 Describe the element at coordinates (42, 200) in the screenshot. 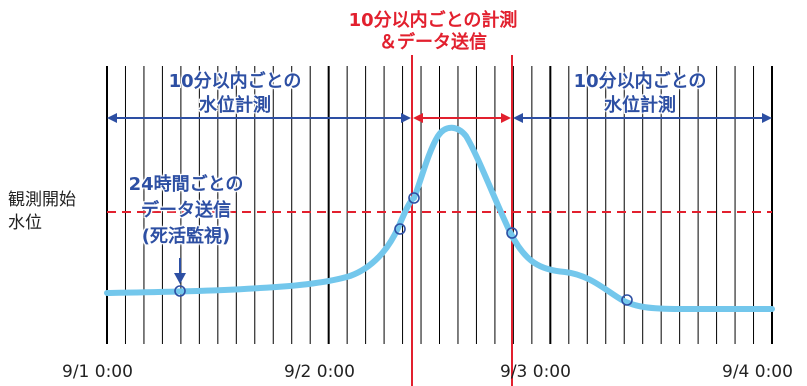

I see `start-level-line1: 観測開始` at that location.